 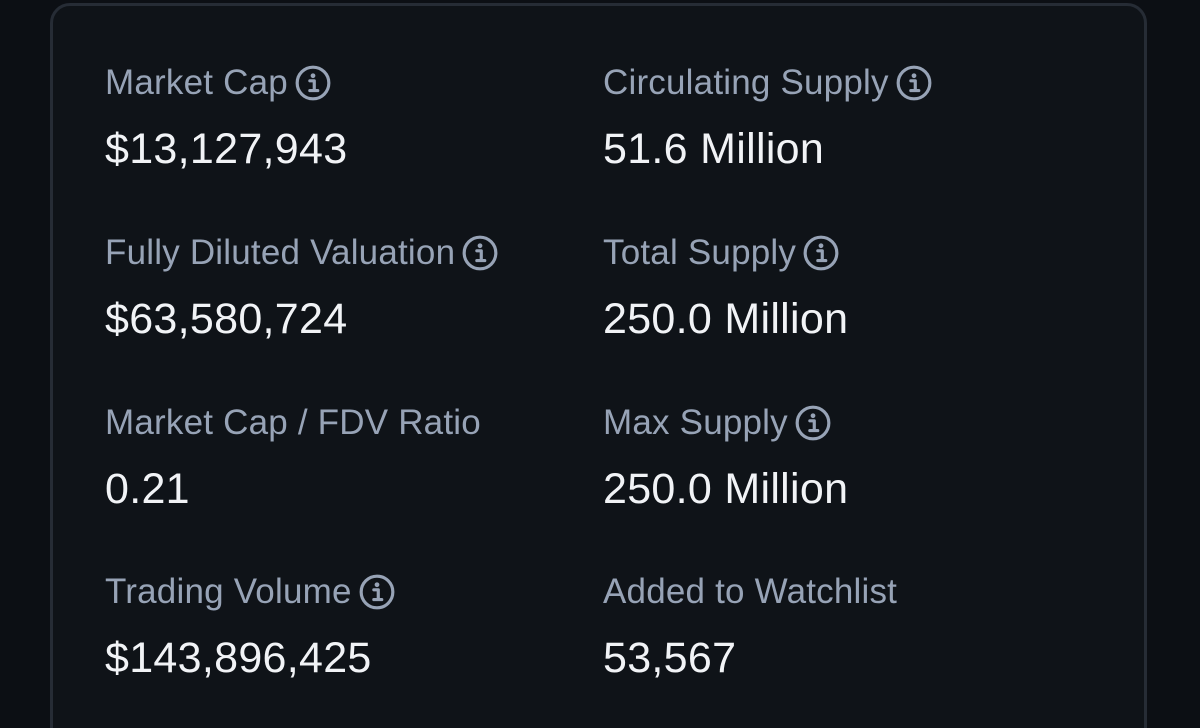 I want to click on stat-total-supply: Total Supply 250.0 Million, so click(x=725, y=288).